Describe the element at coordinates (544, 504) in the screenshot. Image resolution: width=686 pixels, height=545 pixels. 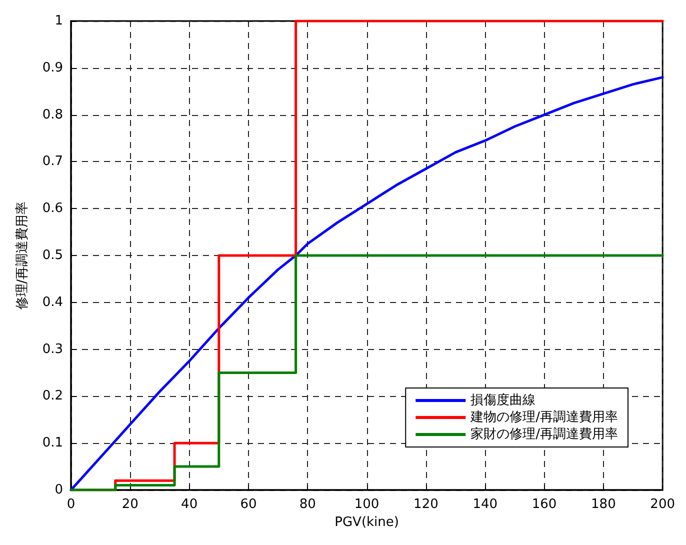
I see `x-tick-label: 160` at that location.